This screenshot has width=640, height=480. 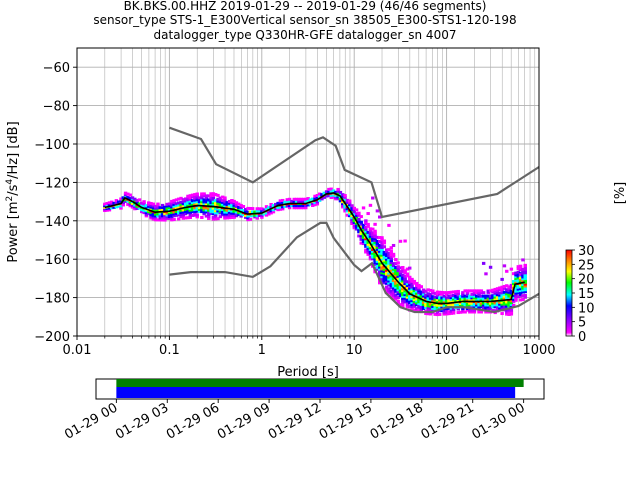 What do you see at coordinates (169, 350) in the screenshot?
I see `x-tick-label: 0.1` at bounding box center [169, 350].